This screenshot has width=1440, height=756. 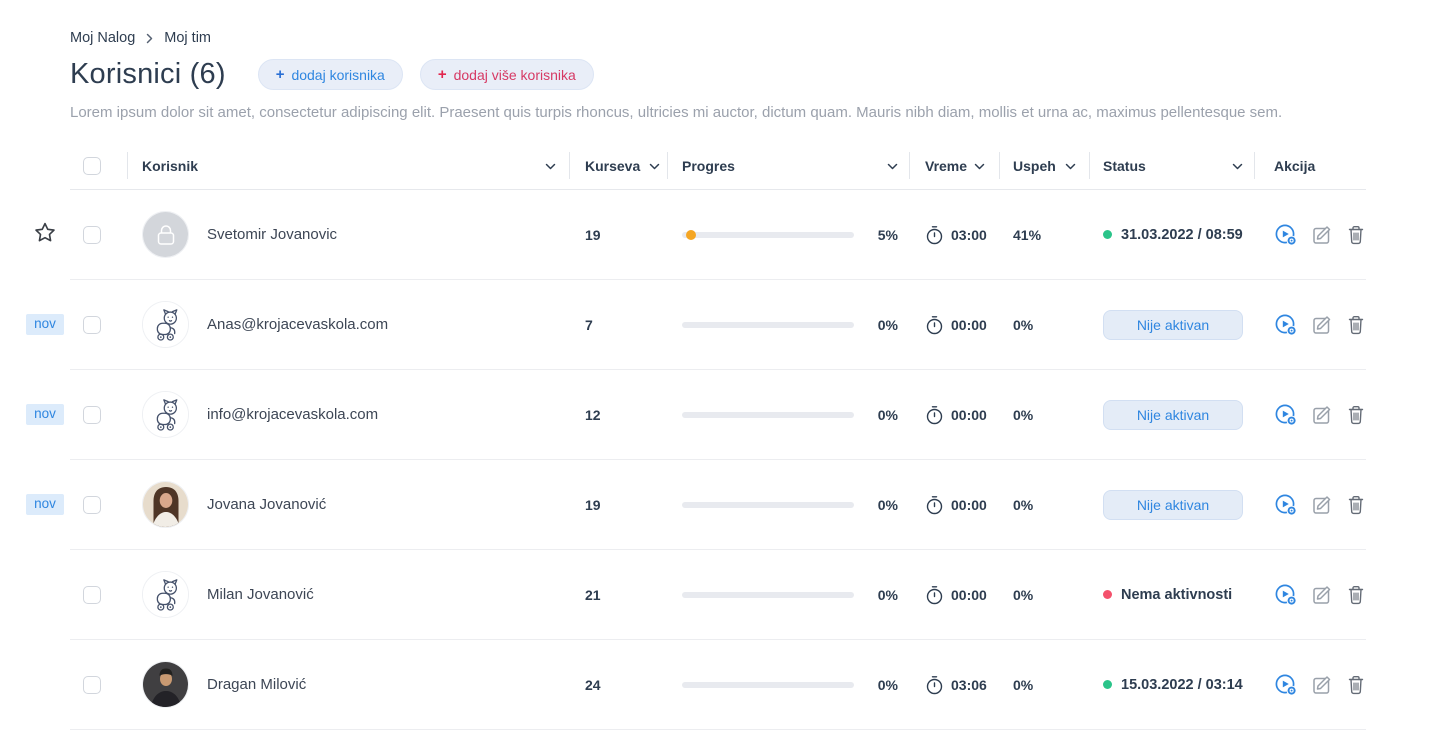 I want to click on column-header-akcija: Akcija, so click(x=1310, y=165).